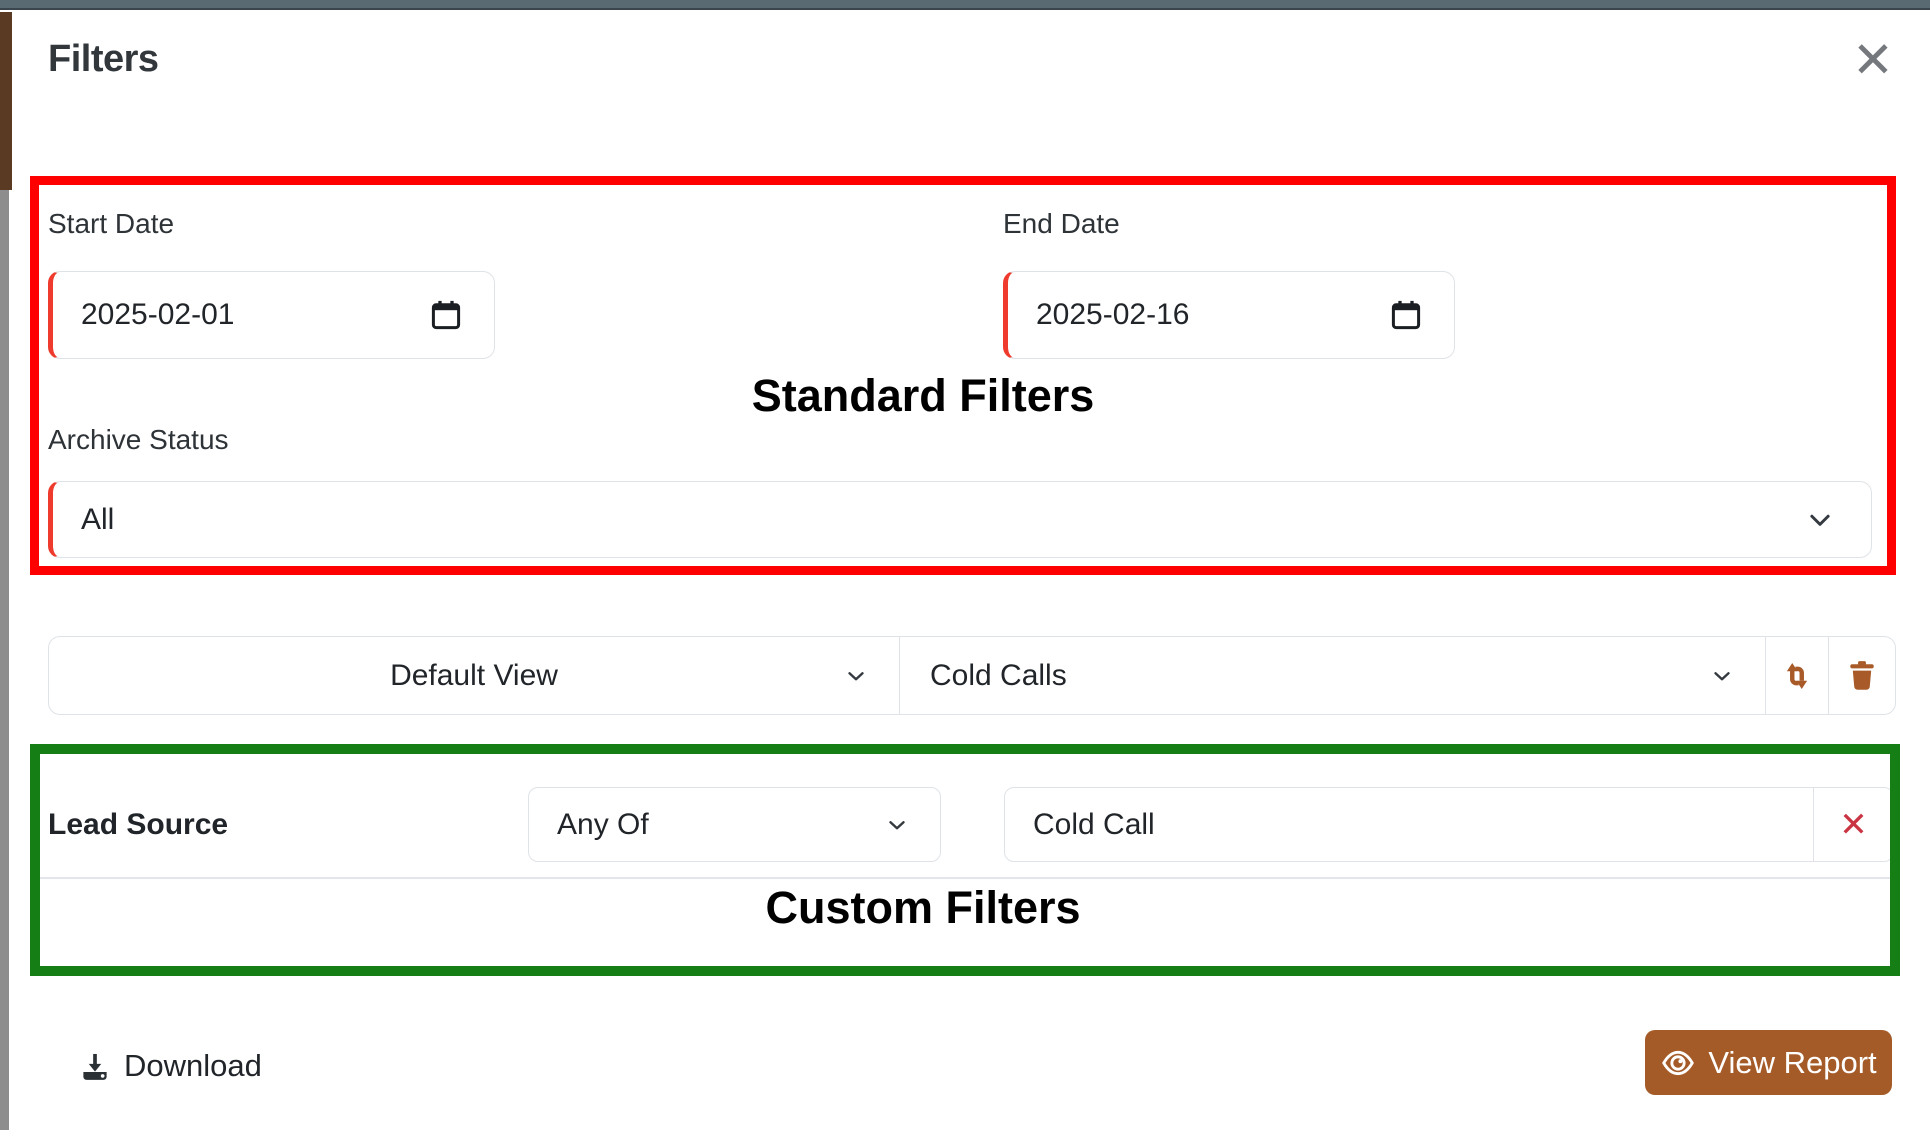 The image size is (1930, 1147). Describe the element at coordinates (734, 824) in the screenshot. I see `operator-select: Any Of` at that location.